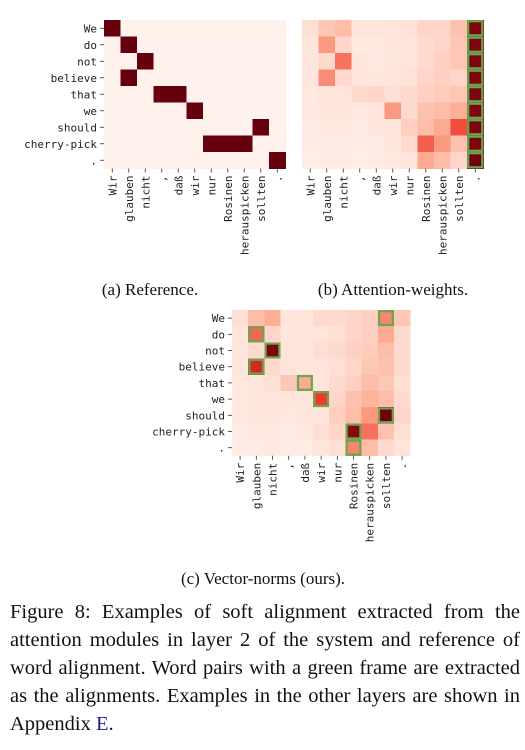 This screenshot has height=750, width=525. I want to click on col-label: Wir, so click(240, 472).